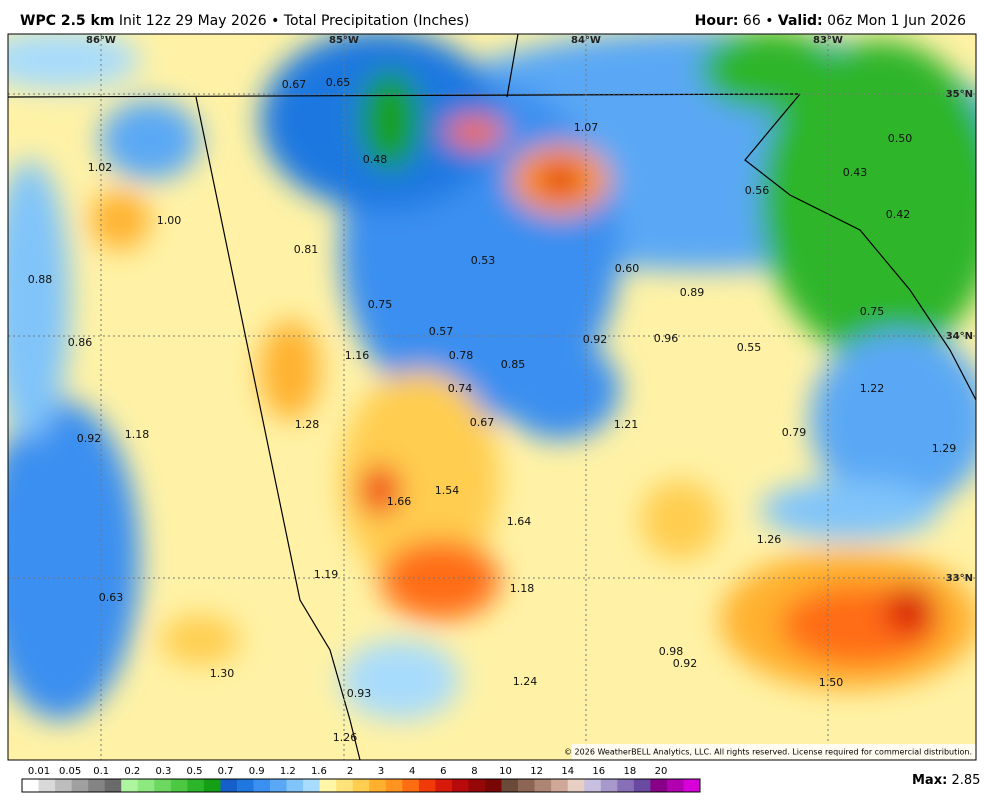  I want to click on legend-tick-label: 4, so click(412, 771).